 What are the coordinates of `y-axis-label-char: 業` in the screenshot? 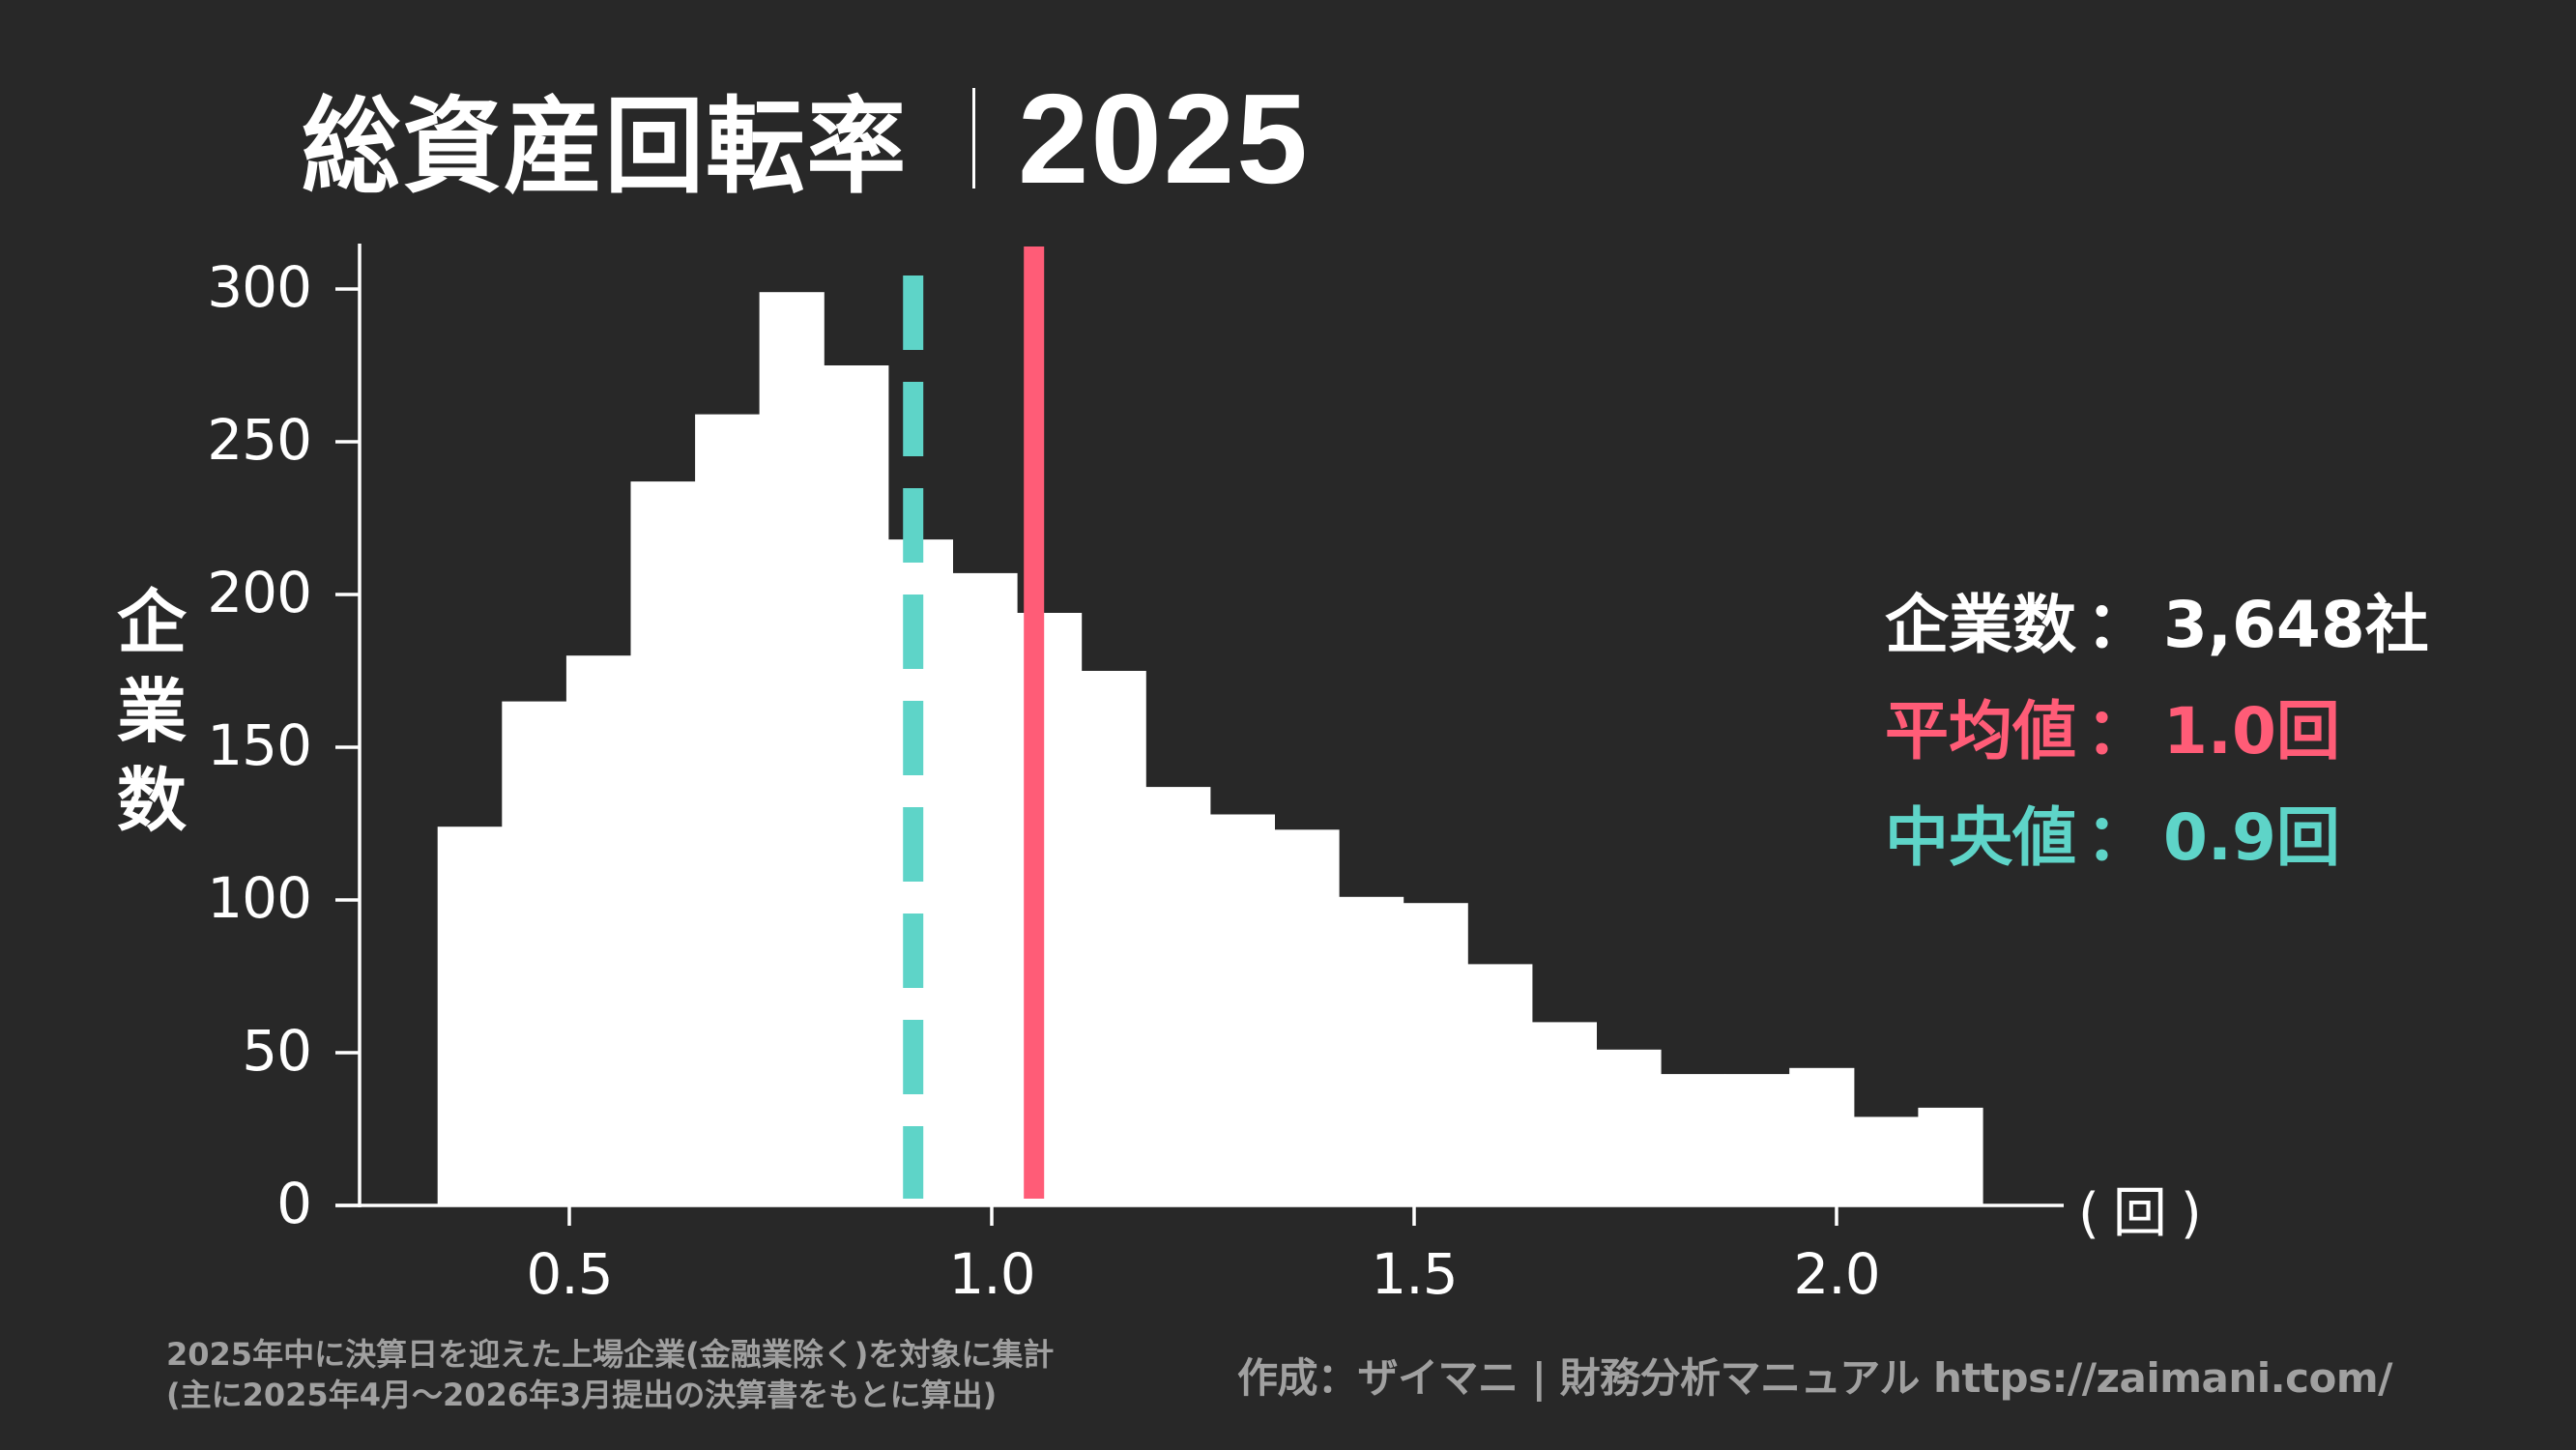 It's located at (151, 711).